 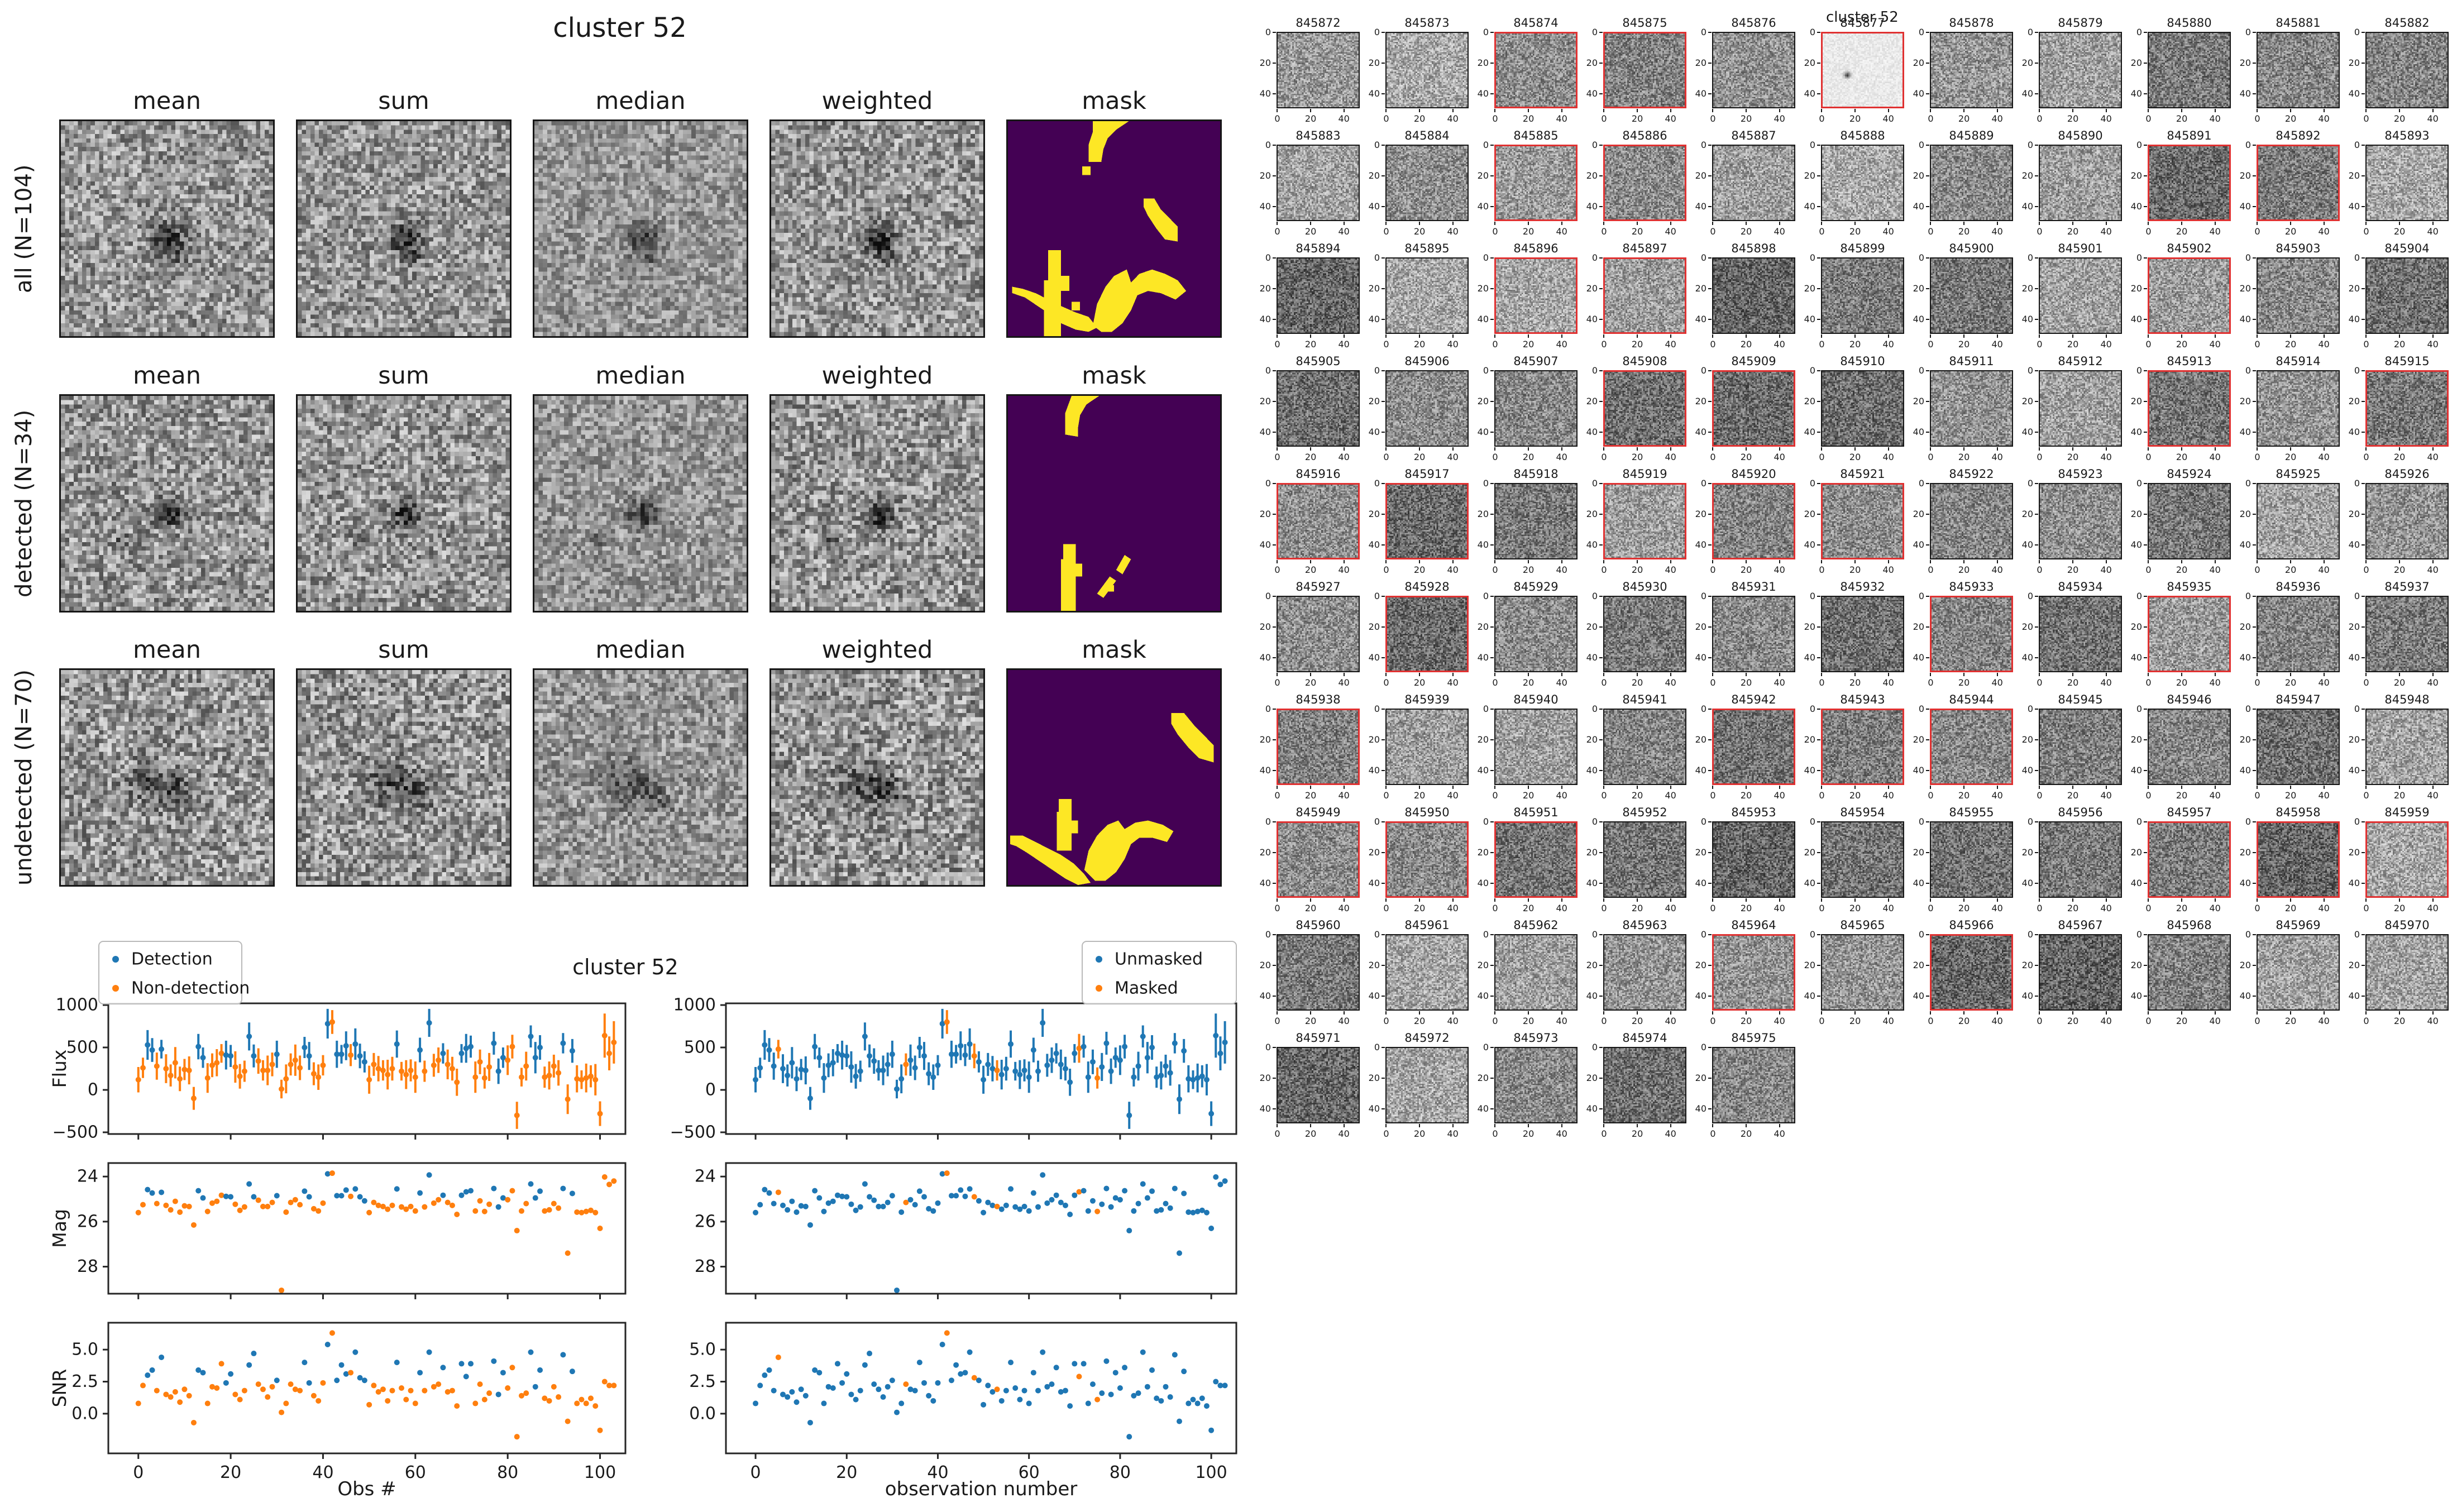 What do you see at coordinates (693, 1132) in the screenshot?
I see `y-tick-label: −500` at bounding box center [693, 1132].